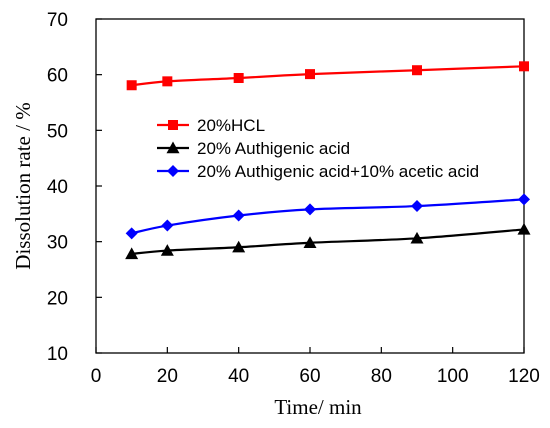 This screenshot has height=428, width=550. What do you see at coordinates (167, 376) in the screenshot?
I see `x-tick-label: 20` at bounding box center [167, 376].